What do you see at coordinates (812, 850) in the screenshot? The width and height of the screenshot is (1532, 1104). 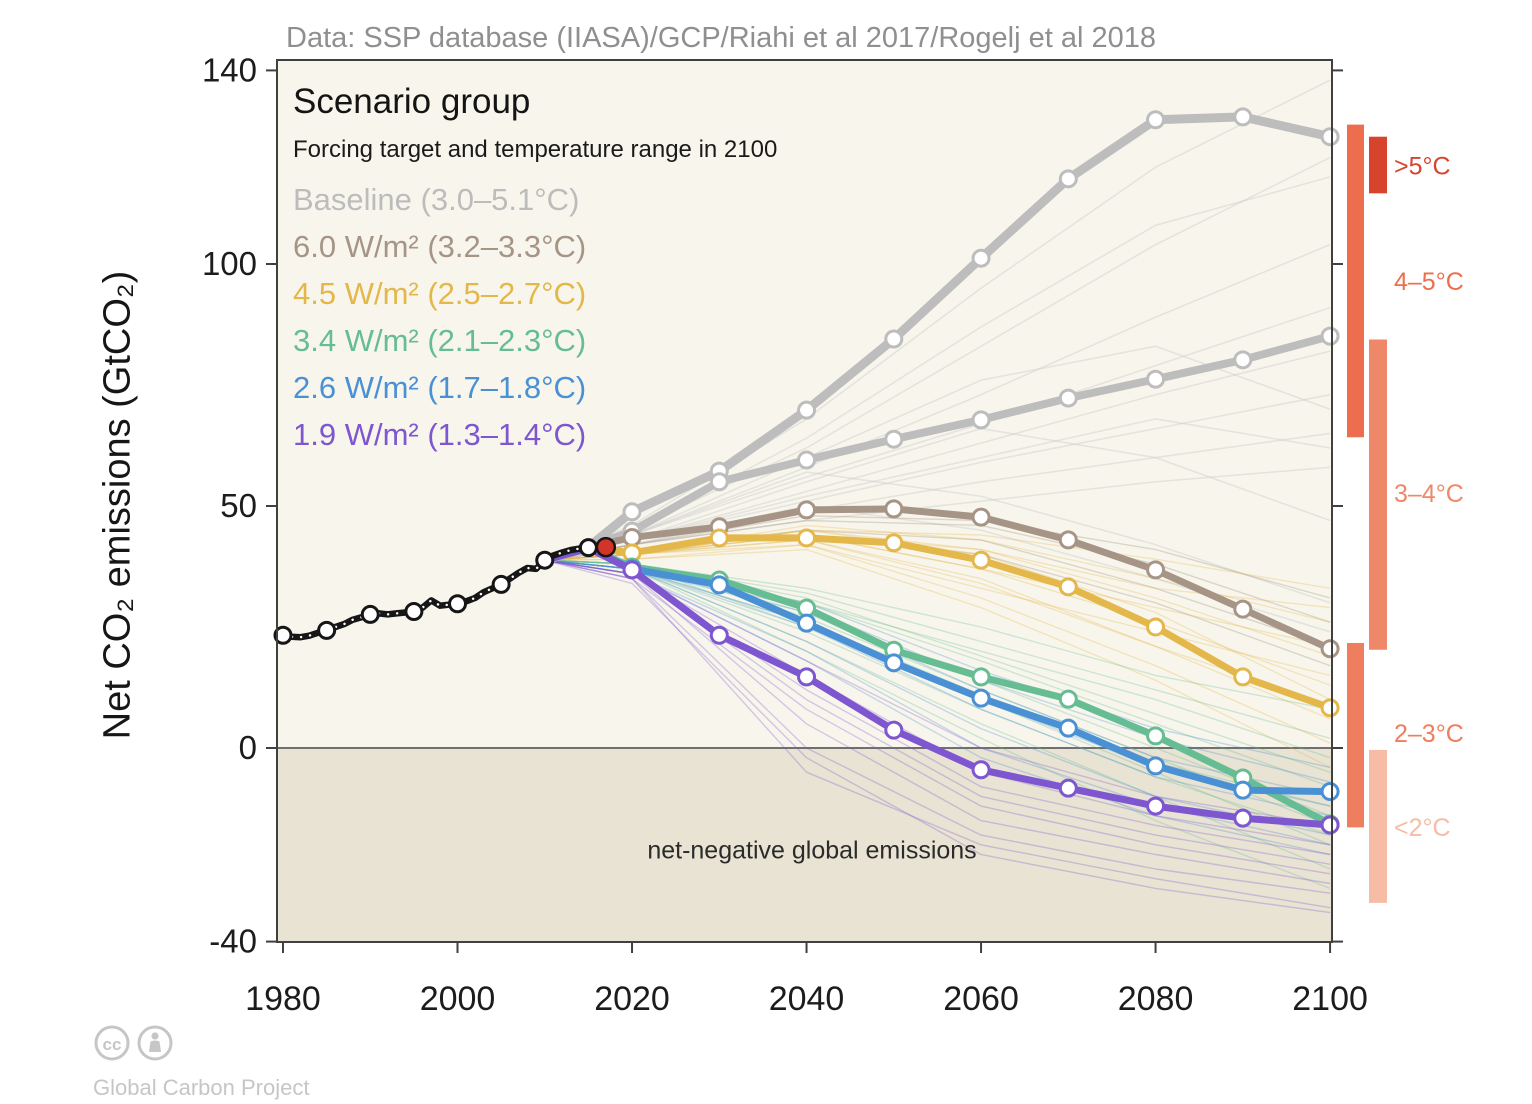 I see `net-negative-label: net-negative global emissions` at bounding box center [812, 850].